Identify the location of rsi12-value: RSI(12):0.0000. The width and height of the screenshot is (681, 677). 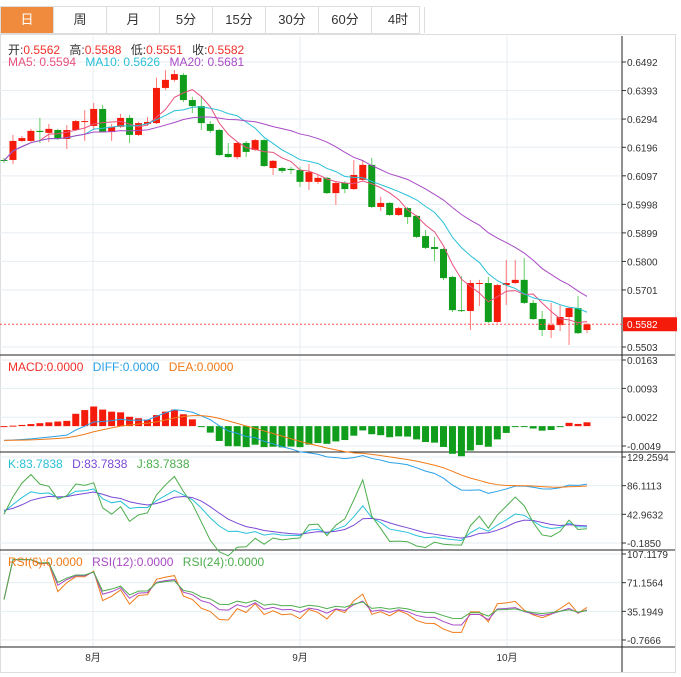
(133, 562).